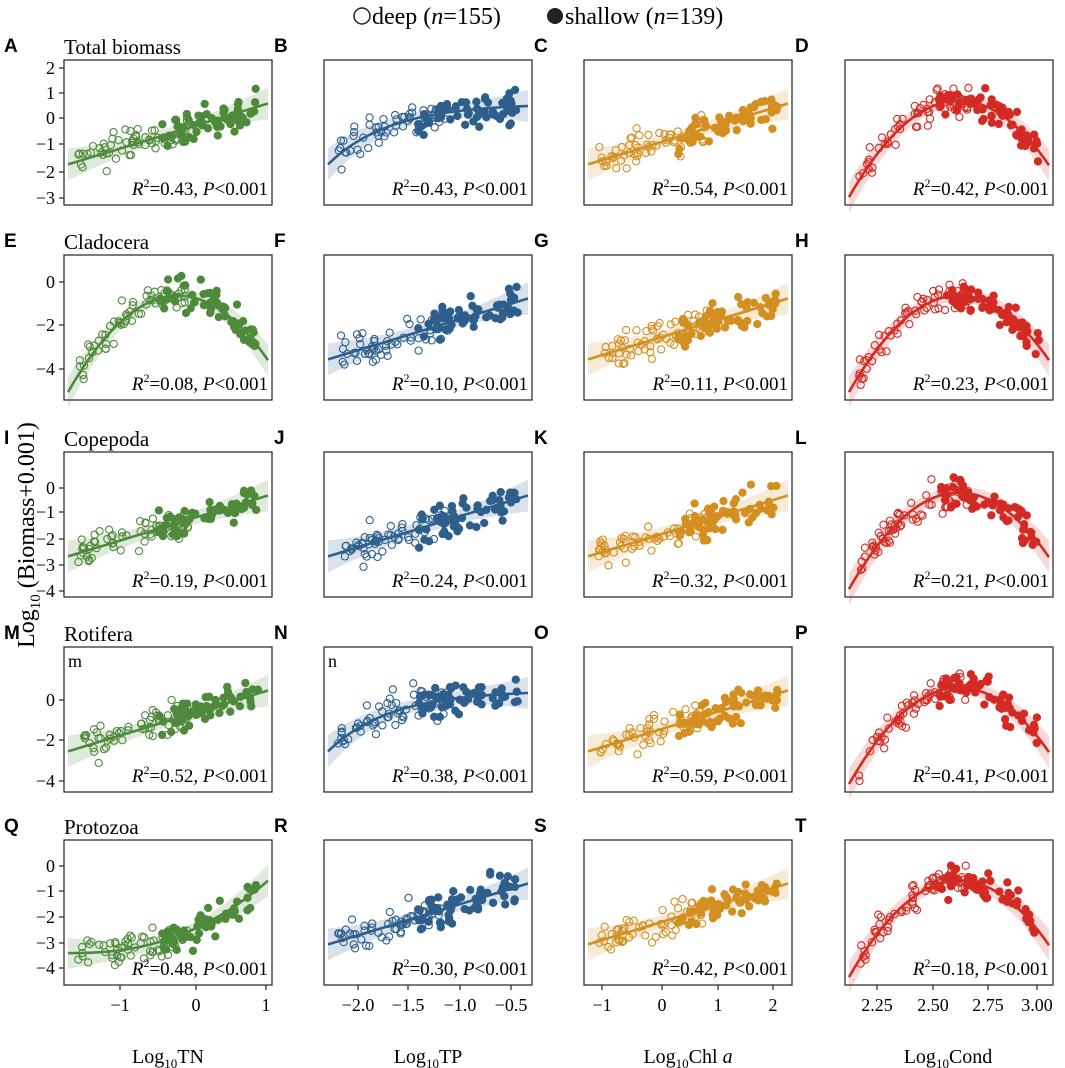 Image resolution: width=1065 pixels, height=1068 pixels. I want to click on panel-i: I Copepoda 0 −1 −2 −3 −4 R2=0.19, P<0.001, so click(138, 514).